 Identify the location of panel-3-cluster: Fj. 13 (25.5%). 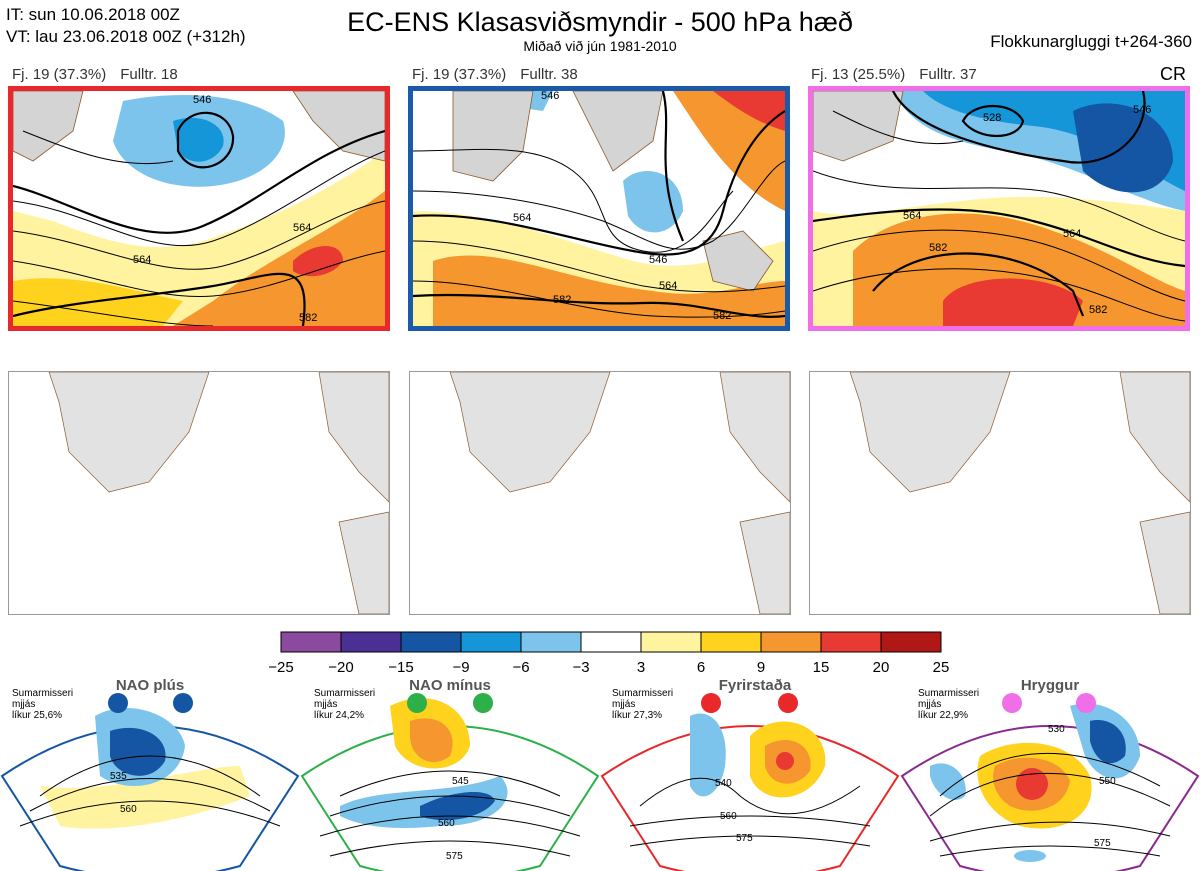
(858, 74).